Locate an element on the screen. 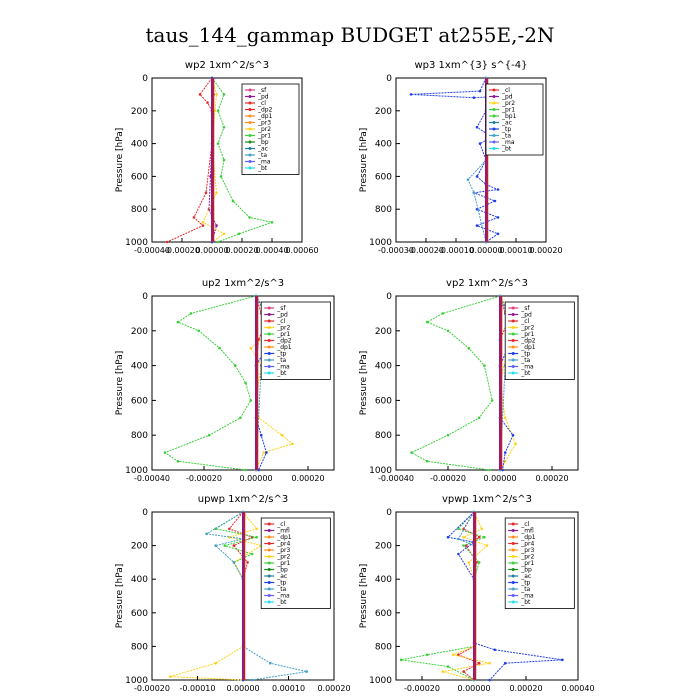 This screenshot has width=700, height=700. legend-label: _mfl is located at coordinates (283, 531).